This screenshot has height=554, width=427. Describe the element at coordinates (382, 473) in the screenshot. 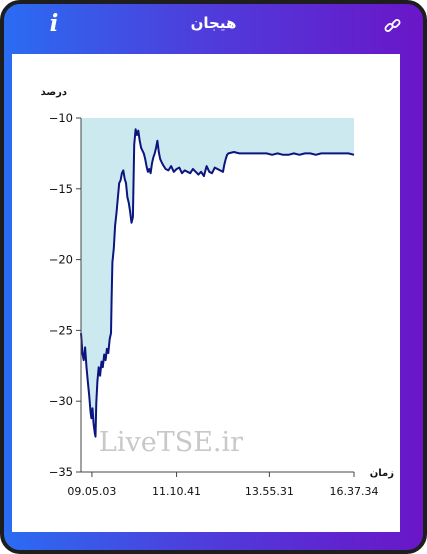

I see `x-axis-label: زمان` at that location.